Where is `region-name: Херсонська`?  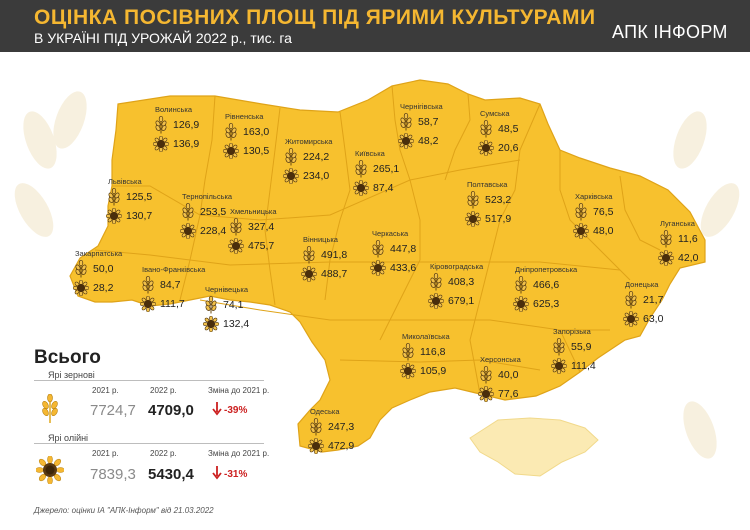
region-name: Херсонська is located at coordinates (500, 359).